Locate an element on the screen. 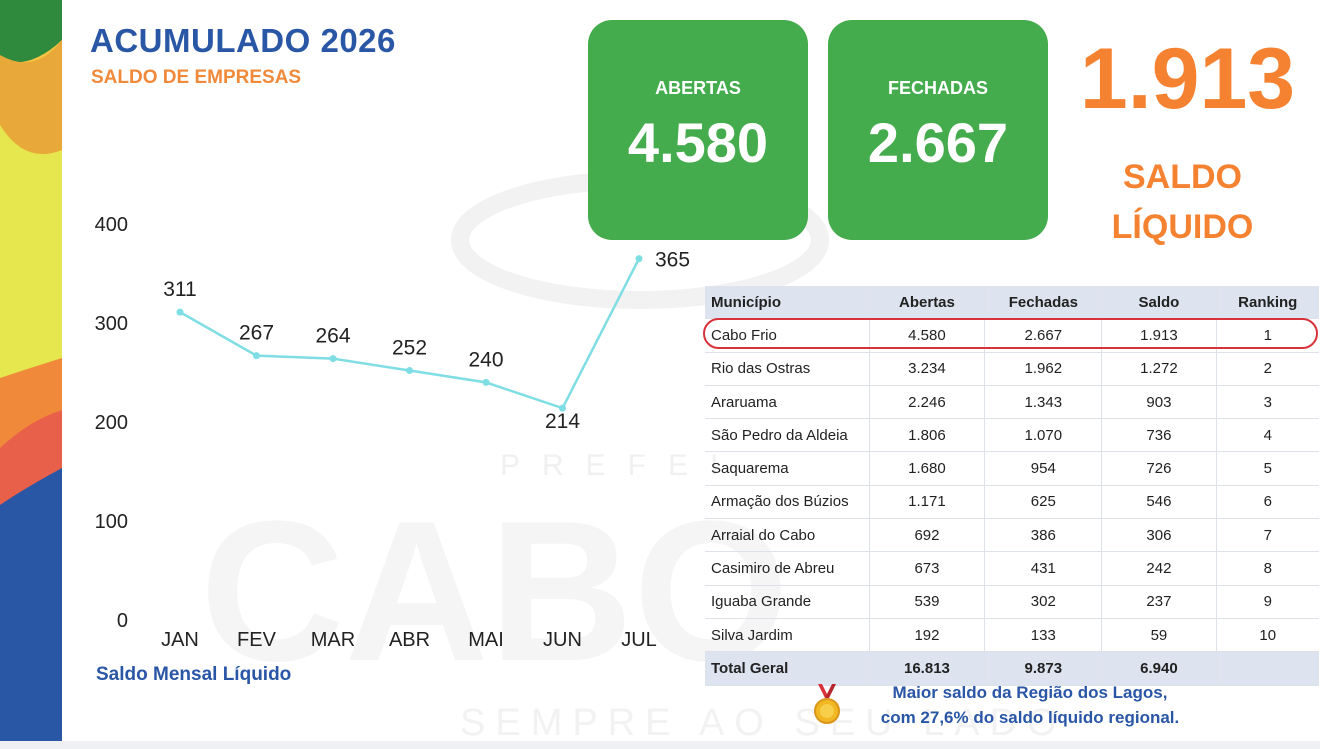 The width and height of the screenshot is (1320, 749). x-tick-label: MAR is located at coordinates (333, 640).